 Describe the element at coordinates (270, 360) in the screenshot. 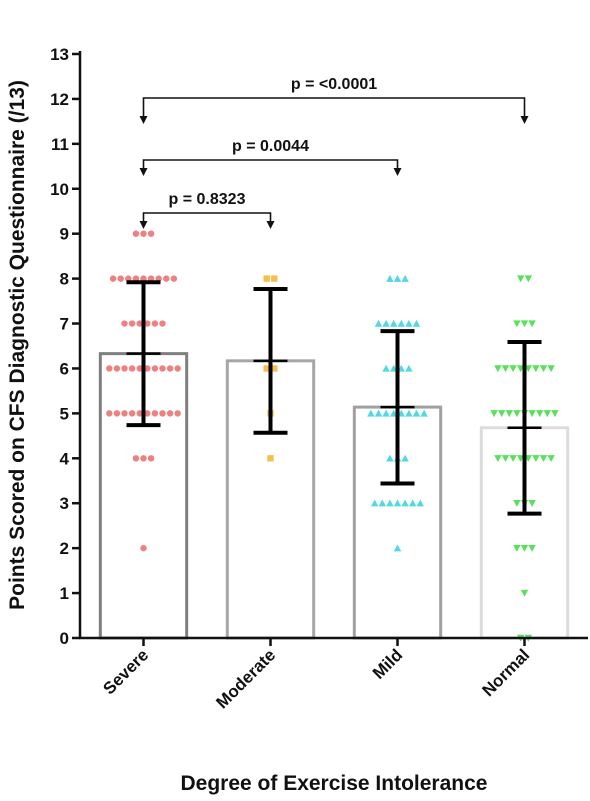

I see `error-bar-moderate` at that location.